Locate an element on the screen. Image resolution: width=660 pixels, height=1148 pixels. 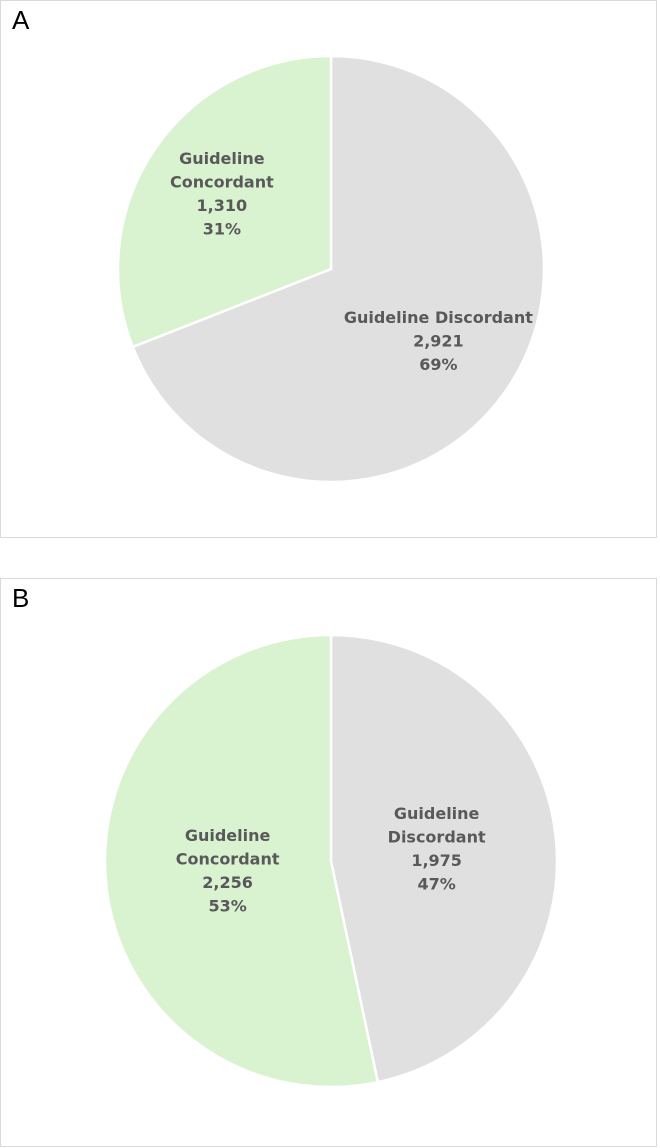
slice-label-percent: 31% is located at coordinates (222, 228).